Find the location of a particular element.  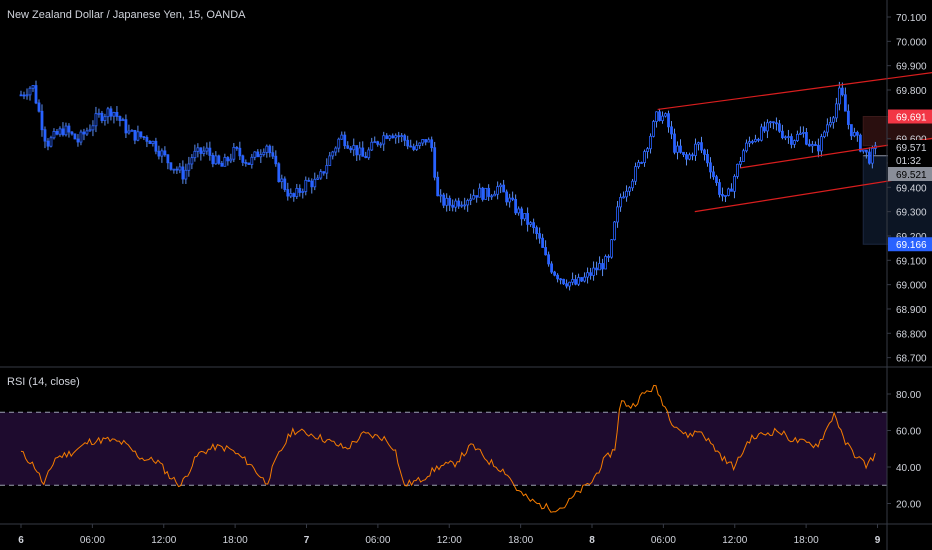

time-tick-label: 06:00 is located at coordinates (663, 540).